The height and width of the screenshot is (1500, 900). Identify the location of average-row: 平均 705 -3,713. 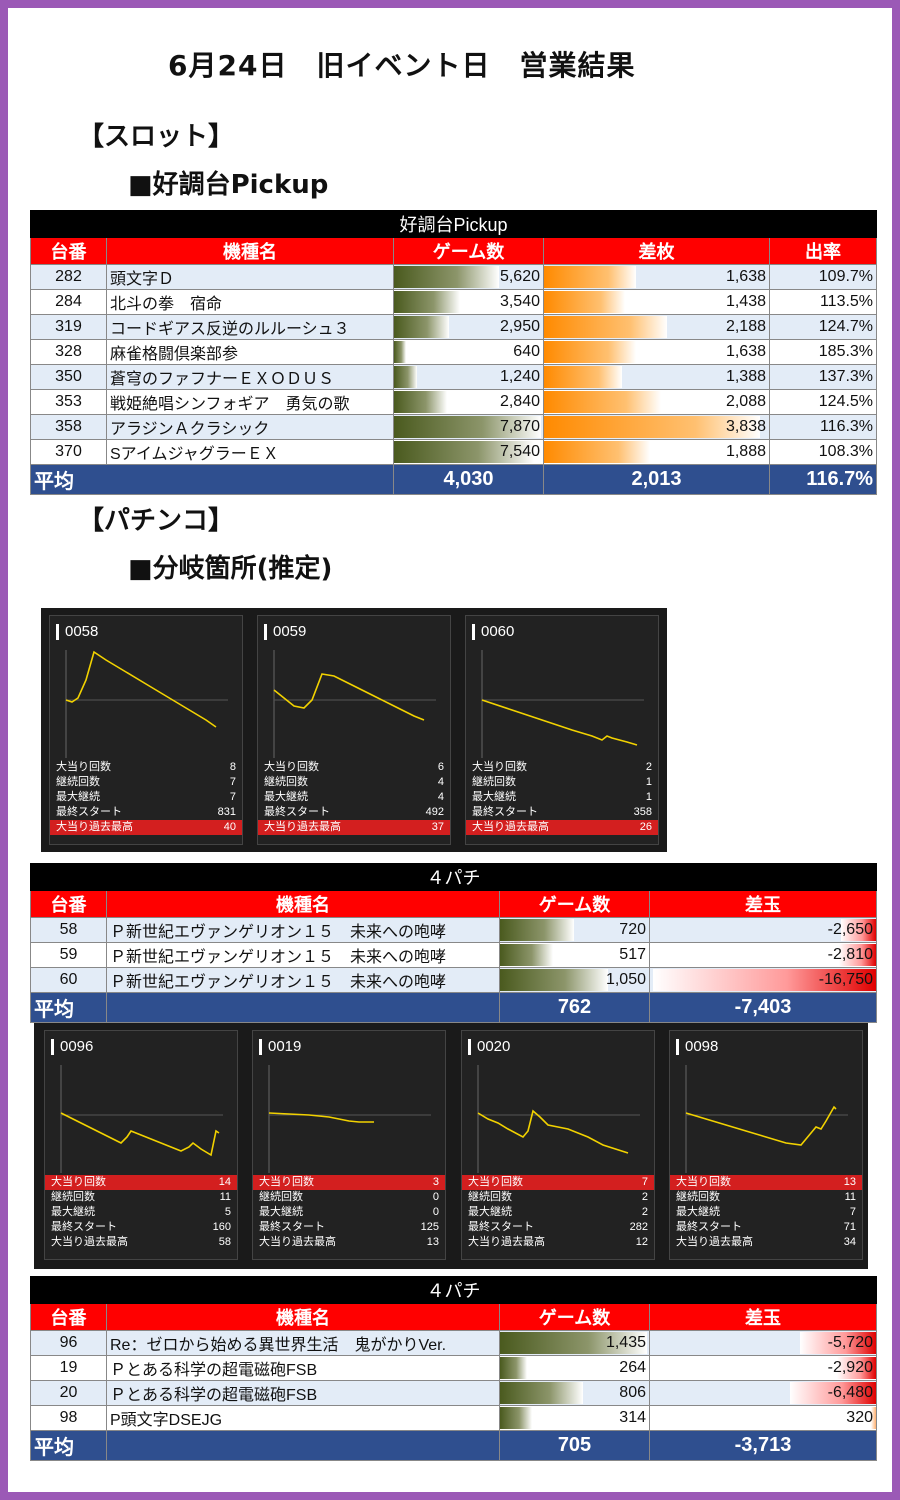
(453, 1445).